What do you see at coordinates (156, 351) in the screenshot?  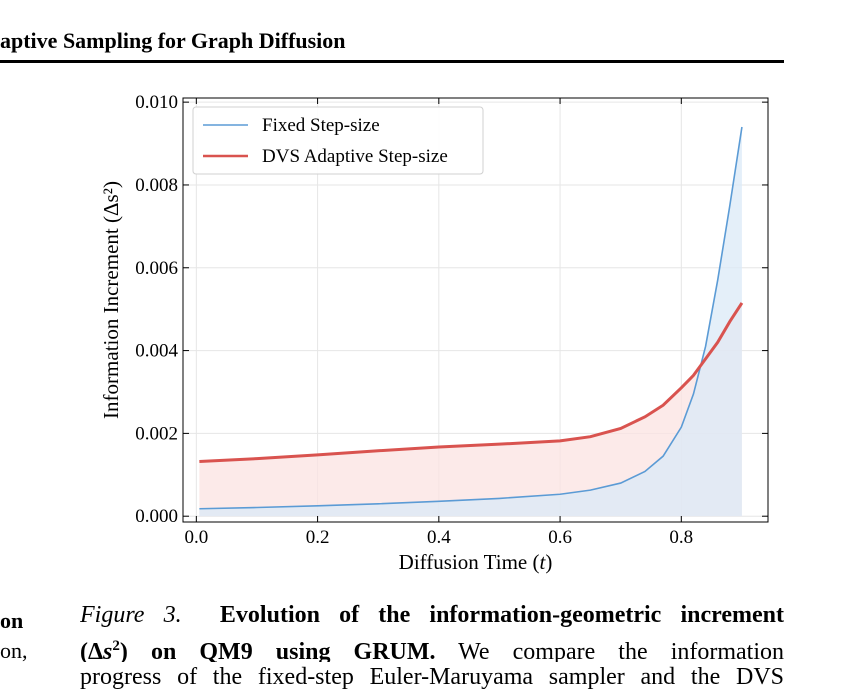 I see `y-tick-label: 0.004` at bounding box center [156, 351].